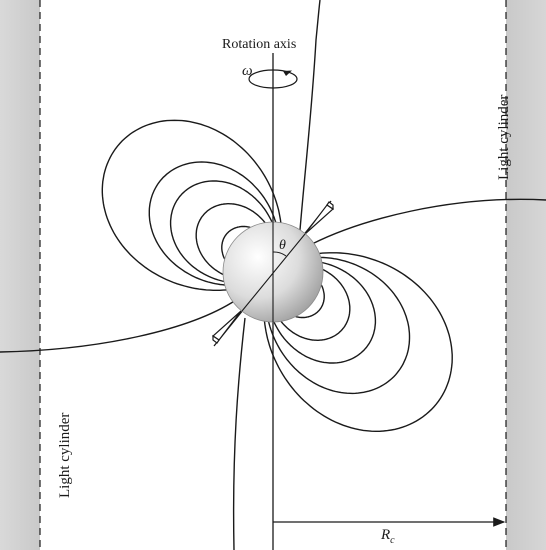 The image size is (546, 550). Describe the element at coordinates (227, 327) in the screenshot. I see `beam-cone-lower` at that location.